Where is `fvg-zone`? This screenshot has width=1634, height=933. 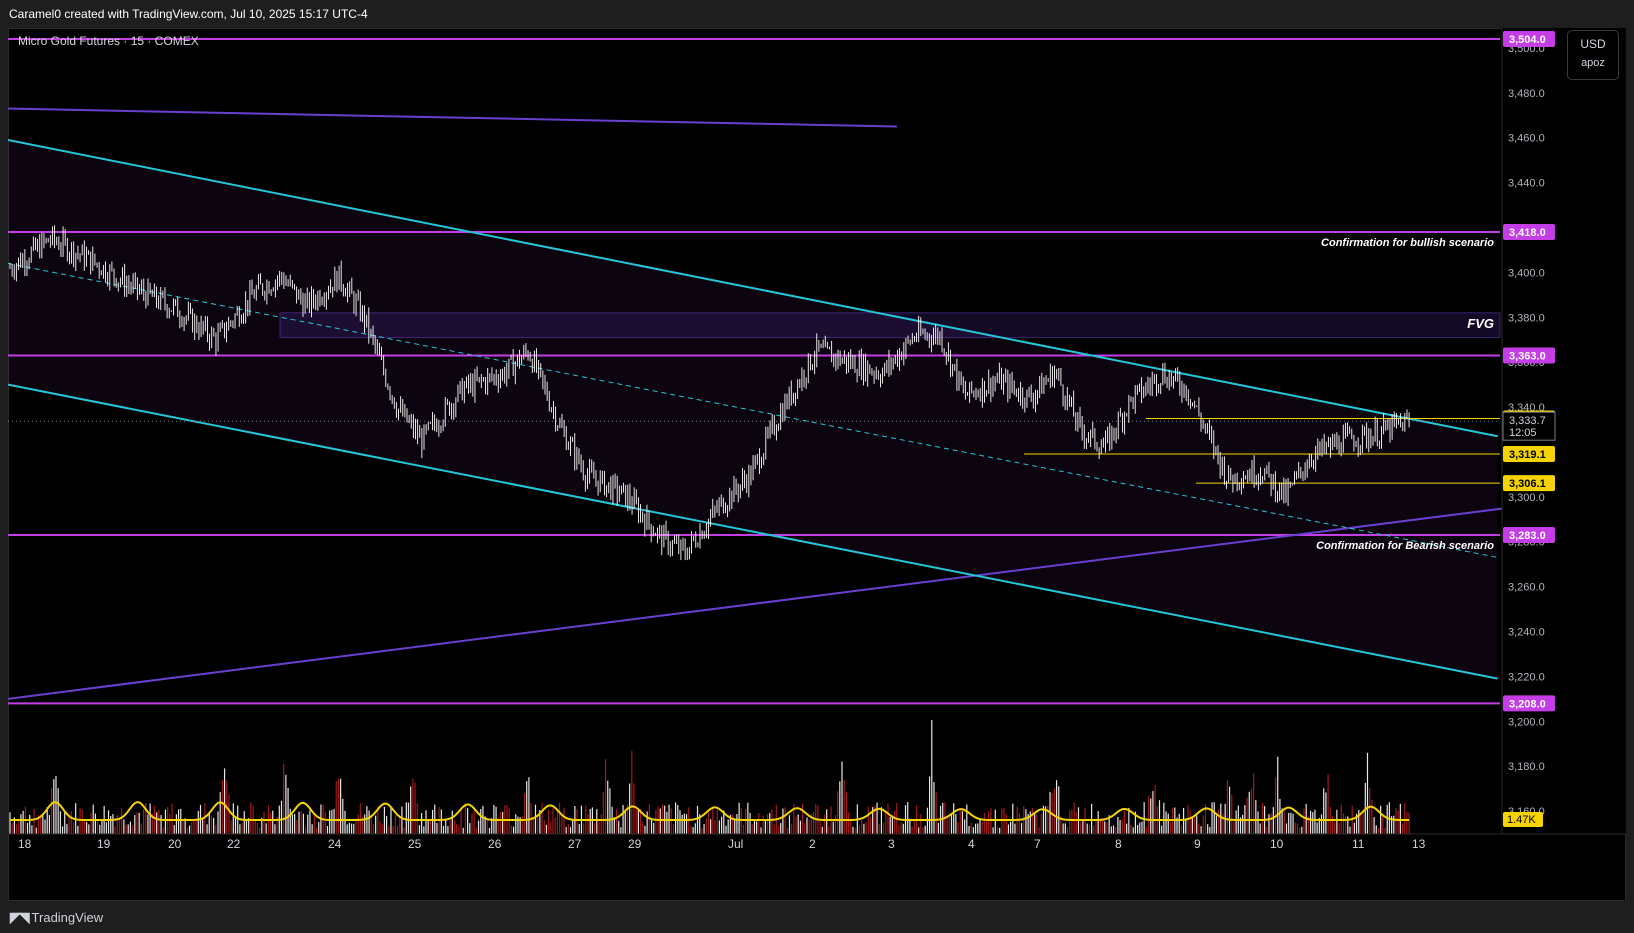 fvg-zone is located at coordinates (890, 325).